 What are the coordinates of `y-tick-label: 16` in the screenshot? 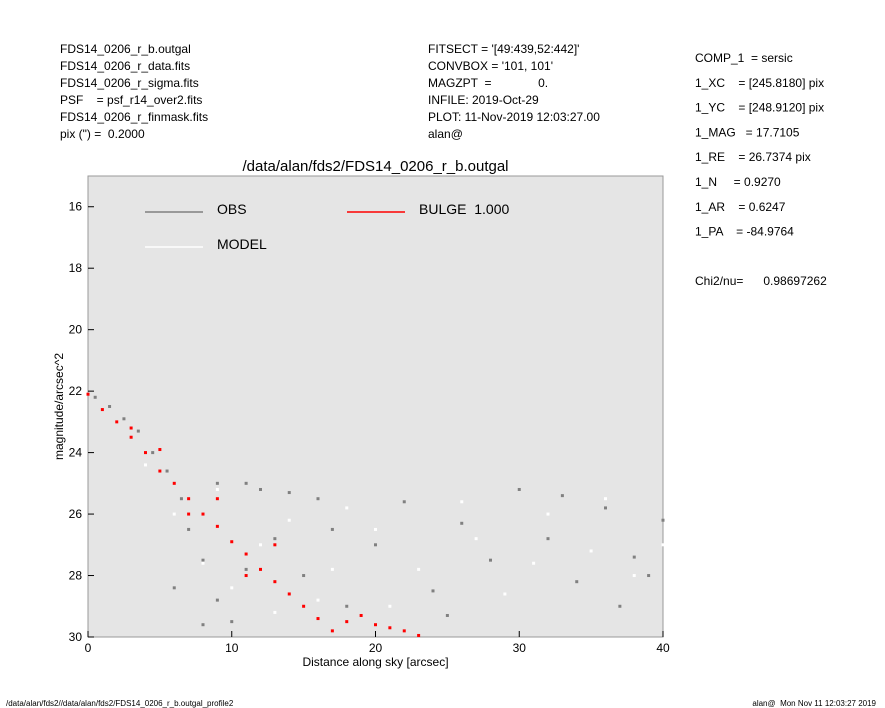 It's located at (76, 207).